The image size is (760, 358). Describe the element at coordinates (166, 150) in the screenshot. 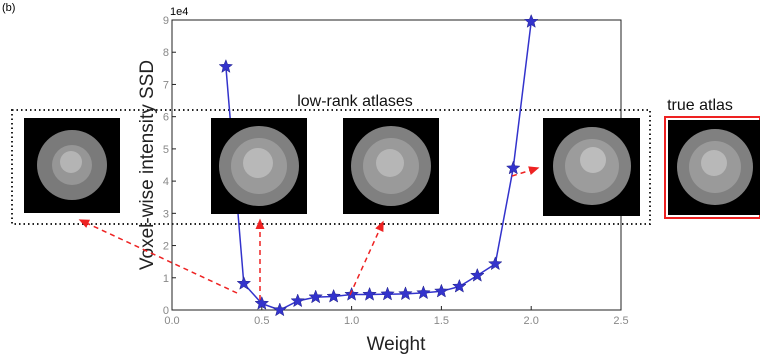

I see `y-tick-label: 5` at that location.